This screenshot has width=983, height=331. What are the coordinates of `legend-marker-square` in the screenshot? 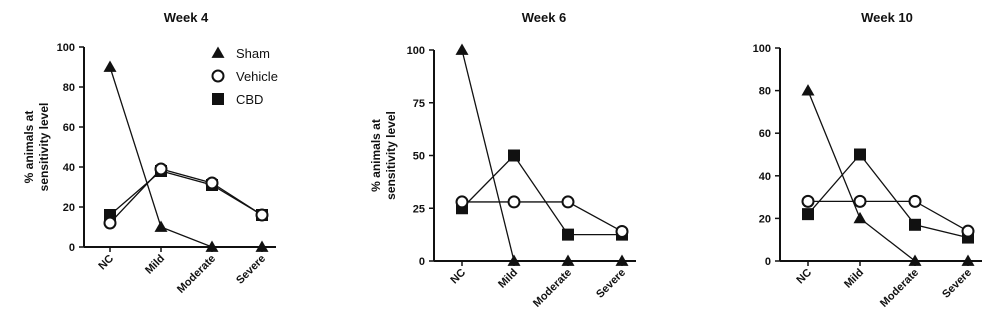 It's located at (218, 99).